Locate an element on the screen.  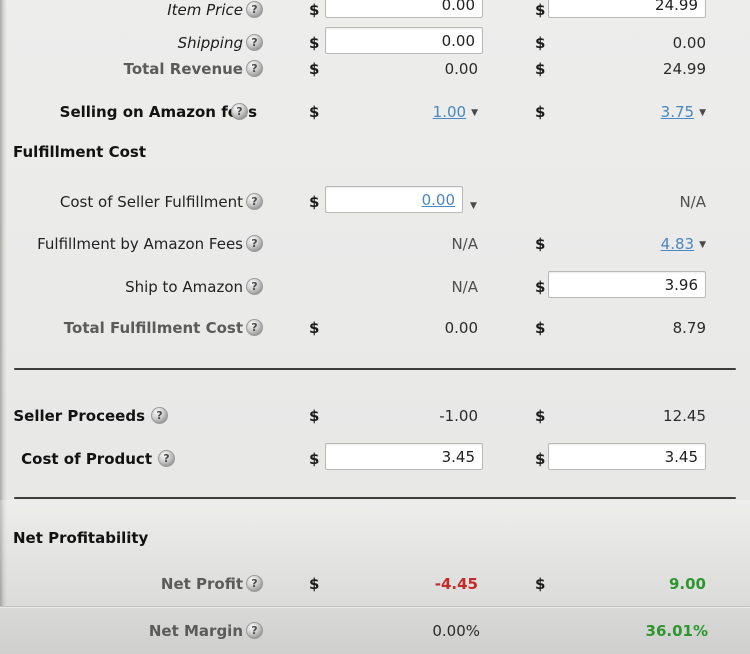
shipping-your-input is located at coordinates (404, 40).